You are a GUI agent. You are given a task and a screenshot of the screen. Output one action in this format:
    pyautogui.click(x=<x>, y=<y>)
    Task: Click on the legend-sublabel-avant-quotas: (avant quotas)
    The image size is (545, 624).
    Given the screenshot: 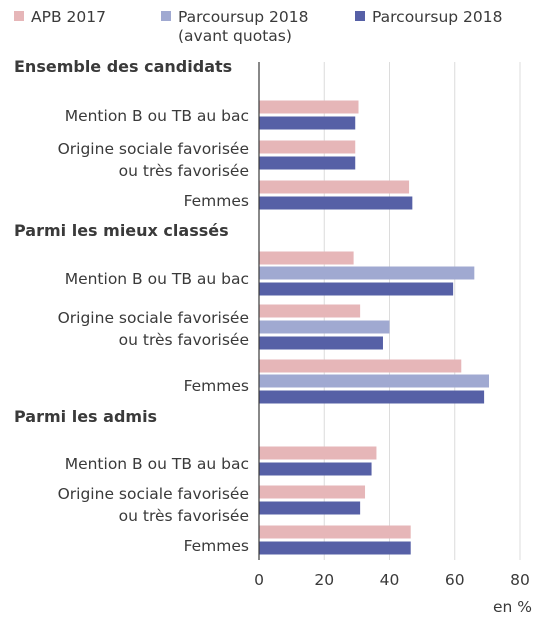 What is the action you would take?
    pyautogui.click(x=235, y=36)
    